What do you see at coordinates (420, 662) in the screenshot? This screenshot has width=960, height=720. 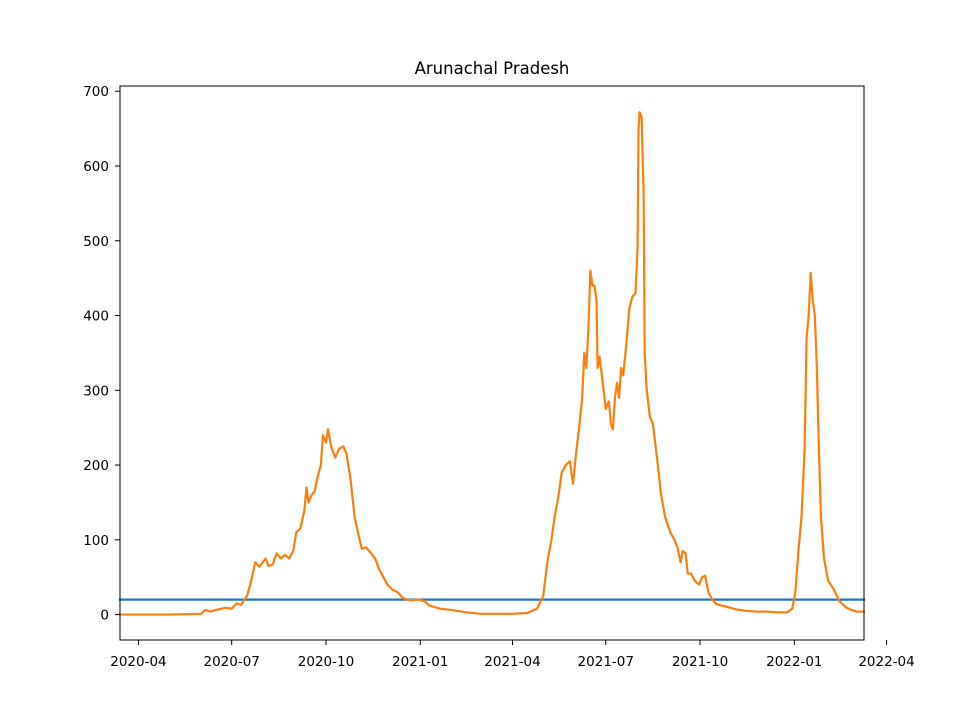 I see `x-tick-label: 2021-01` at bounding box center [420, 662].